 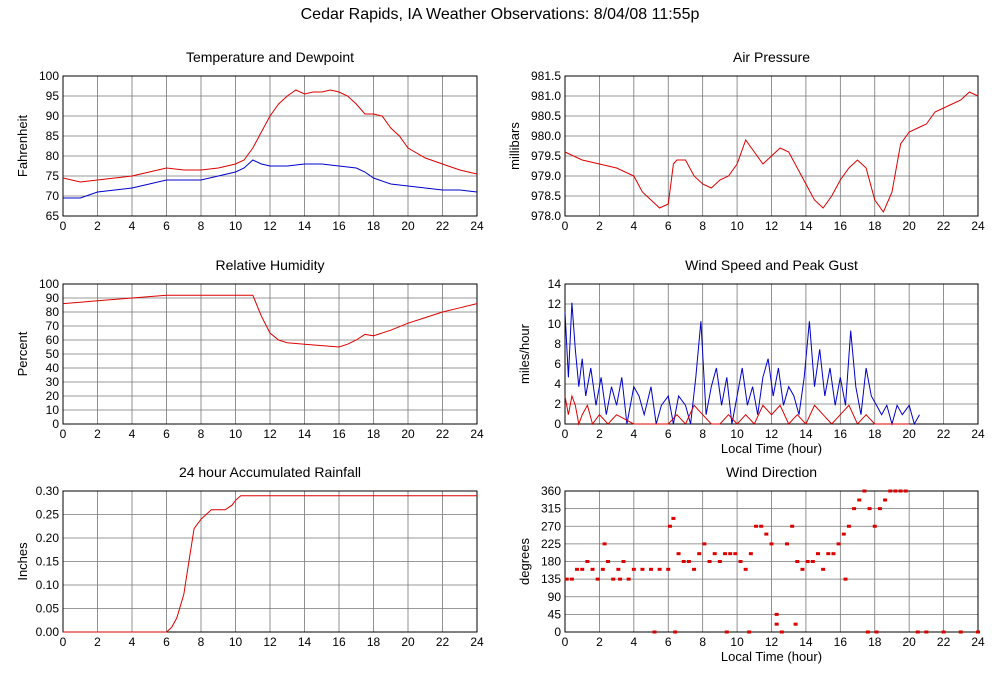 What do you see at coordinates (557, 404) in the screenshot?
I see `y-tick-label: 2` at bounding box center [557, 404].